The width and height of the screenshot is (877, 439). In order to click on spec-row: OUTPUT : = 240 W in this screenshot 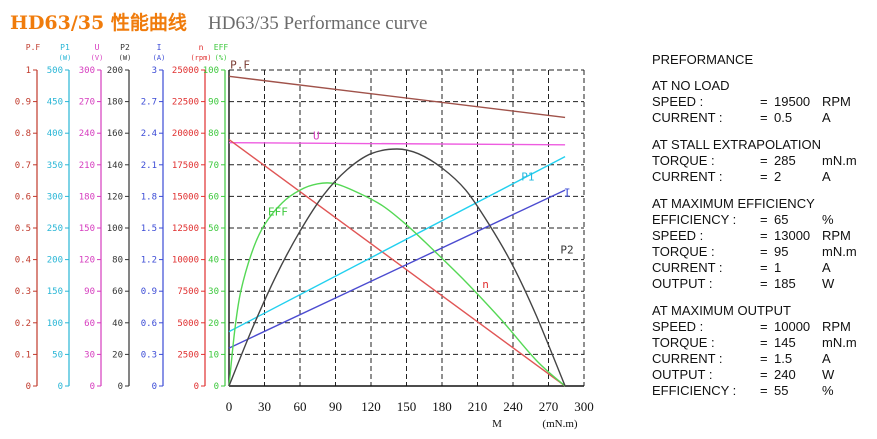, I will do `click(763, 375)`.